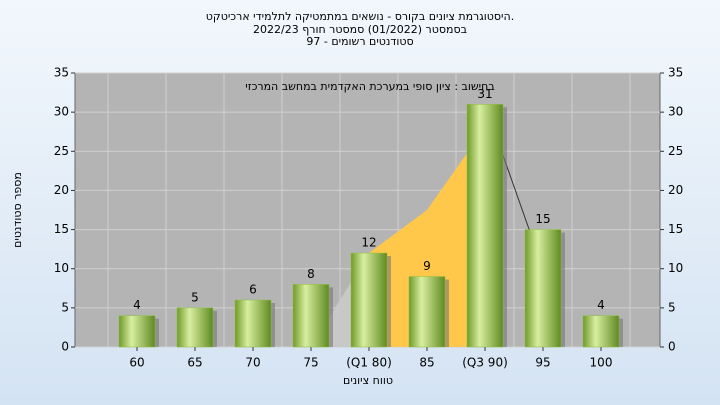 The width and height of the screenshot is (720, 405). What do you see at coordinates (675, 268) in the screenshot?
I see `y2-tick-label: 10` at bounding box center [675, 268].